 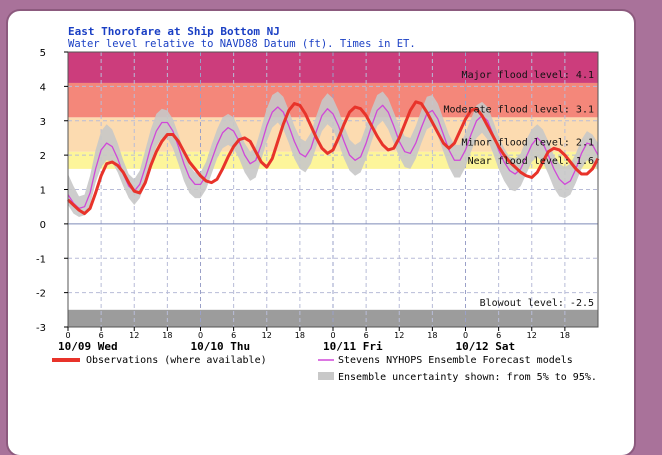 I want to click on day-label: 10/10 Thu, so click(x=221, y=346).